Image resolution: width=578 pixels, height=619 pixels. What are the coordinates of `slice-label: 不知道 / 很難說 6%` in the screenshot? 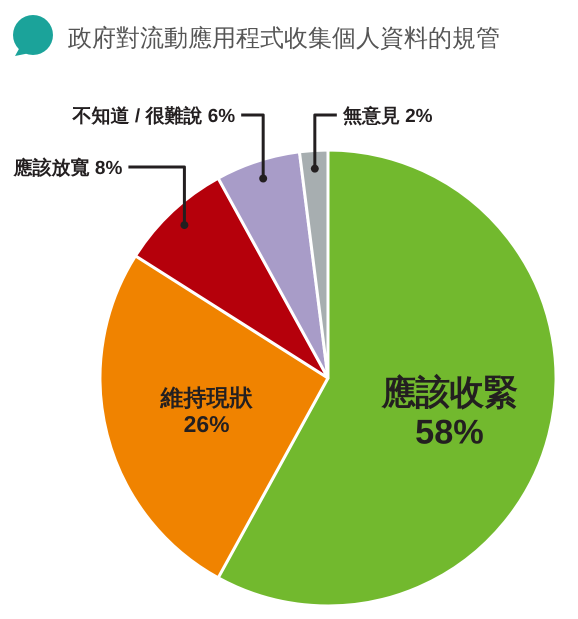 It's located at (154, 116).